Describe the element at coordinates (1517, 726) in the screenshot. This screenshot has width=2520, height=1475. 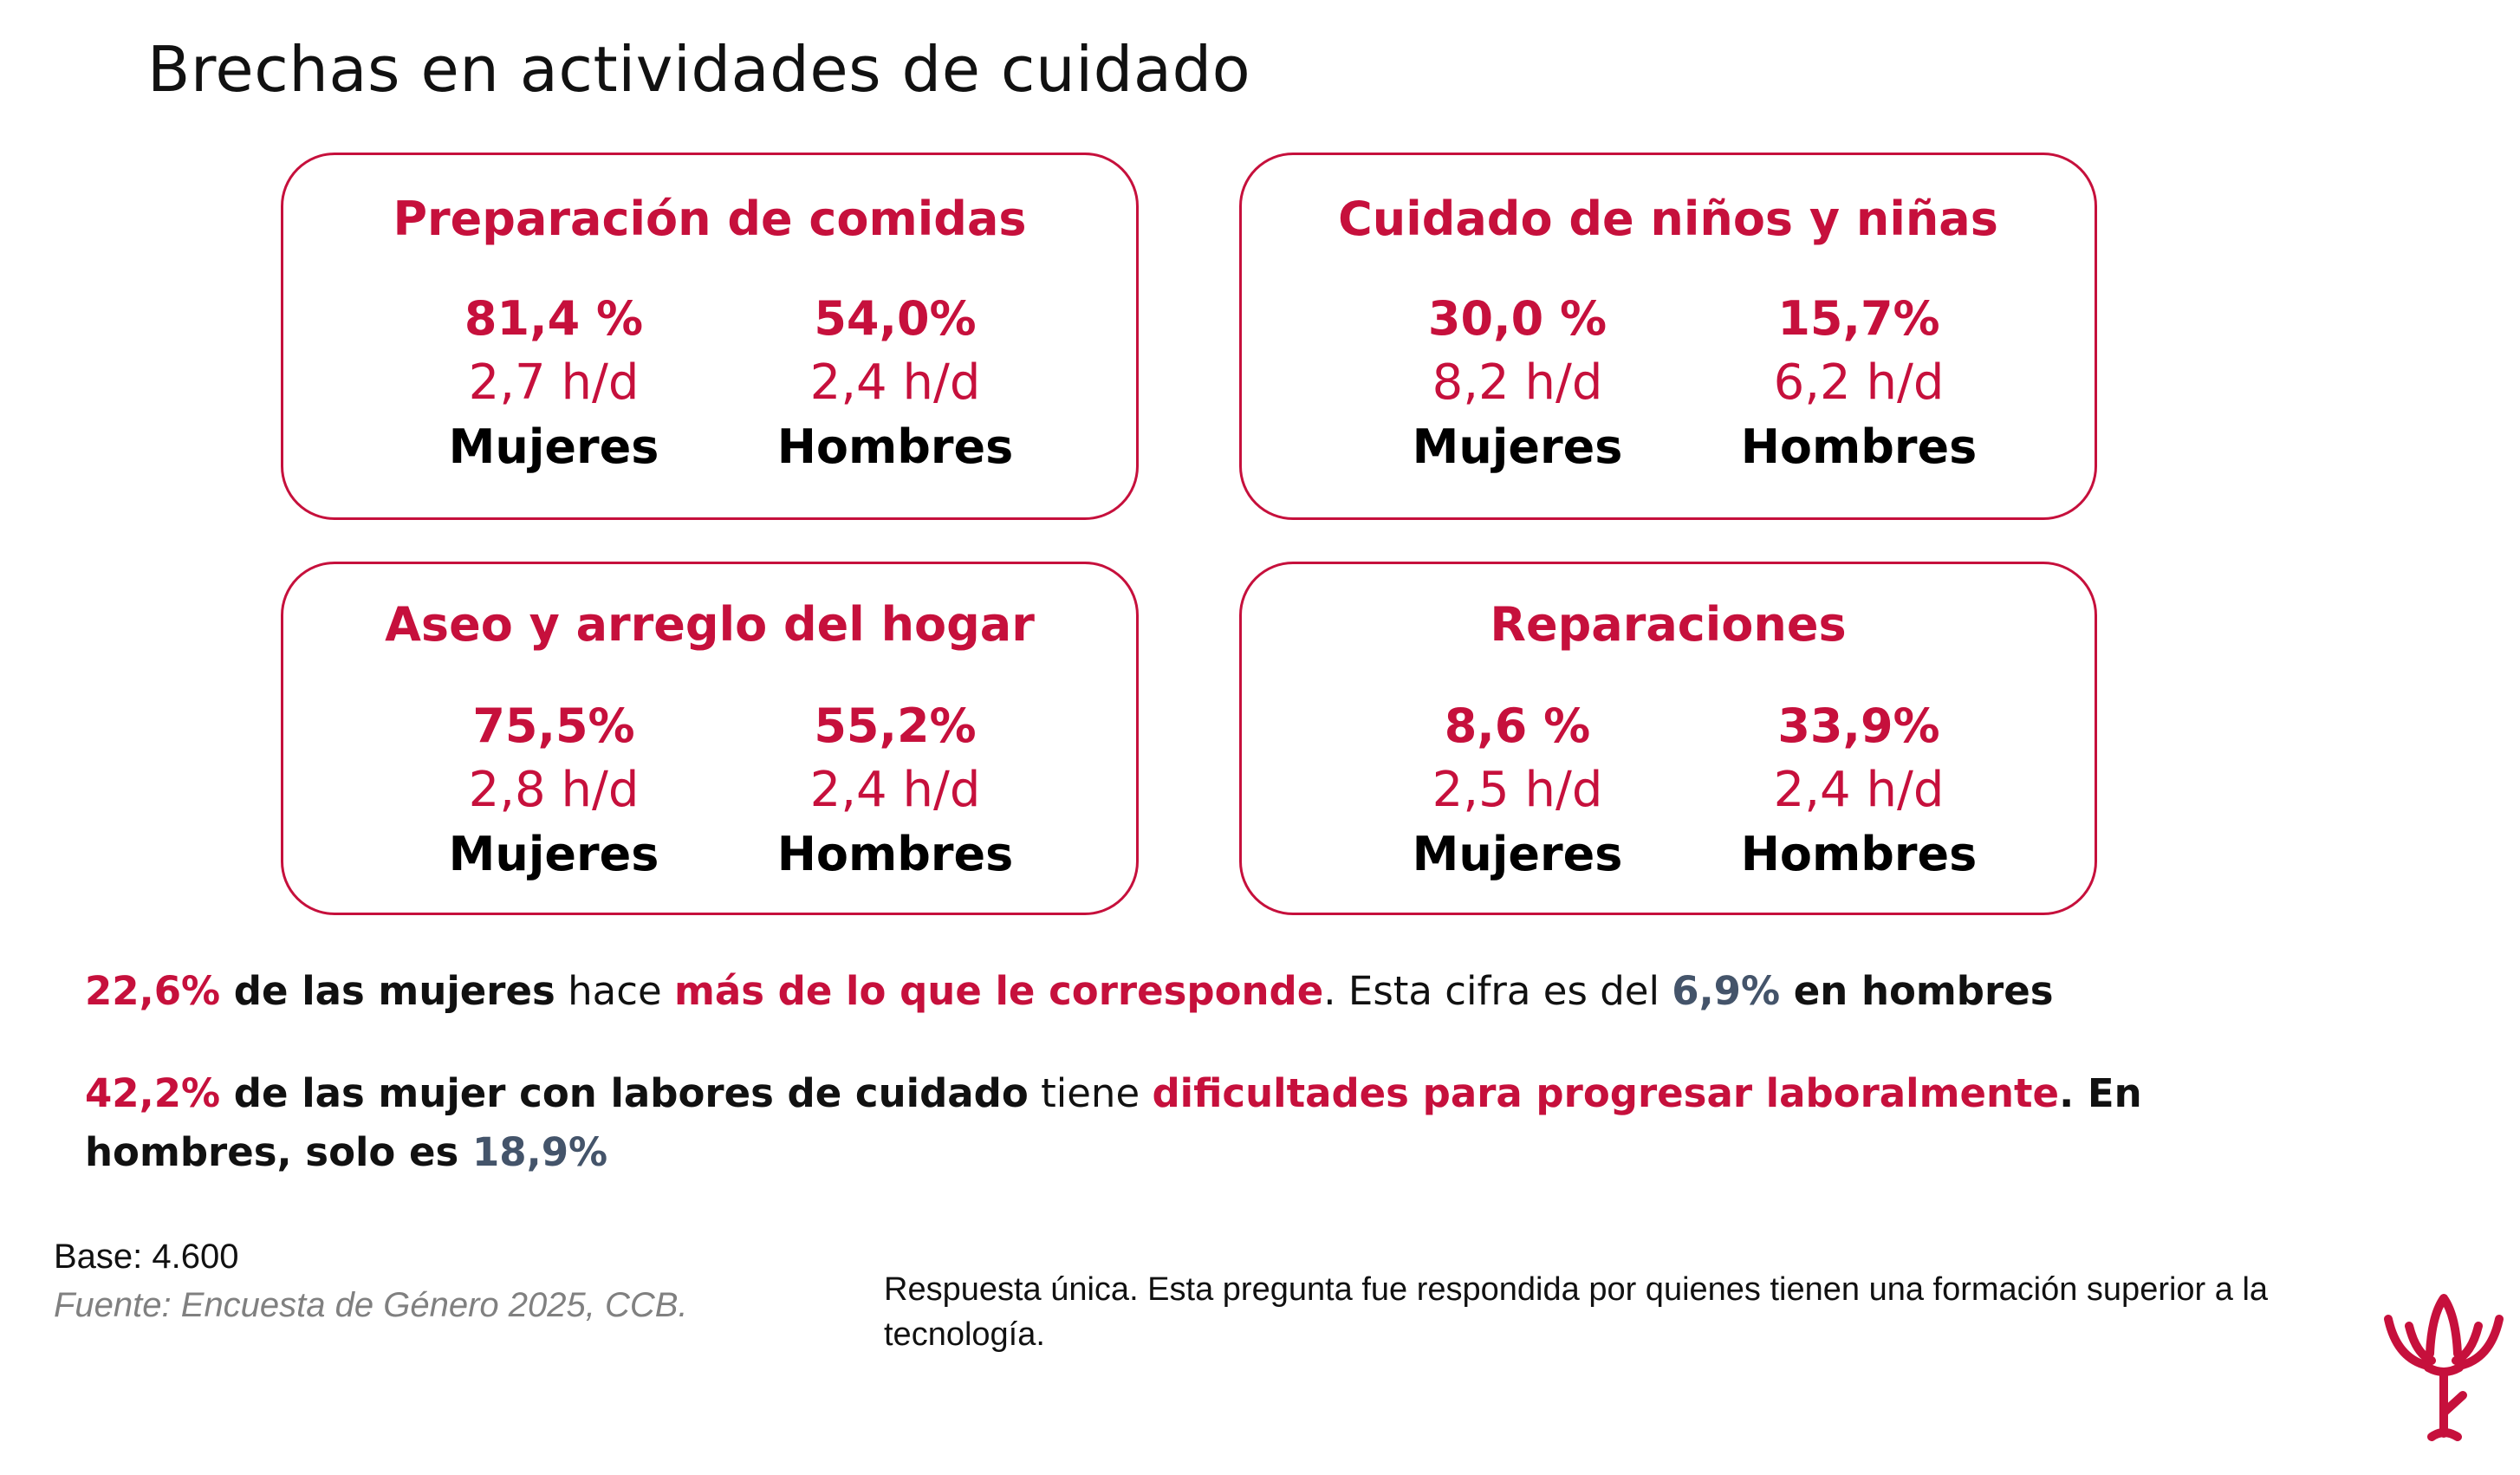
I see `women-percentage: 8,6 %` at that location.